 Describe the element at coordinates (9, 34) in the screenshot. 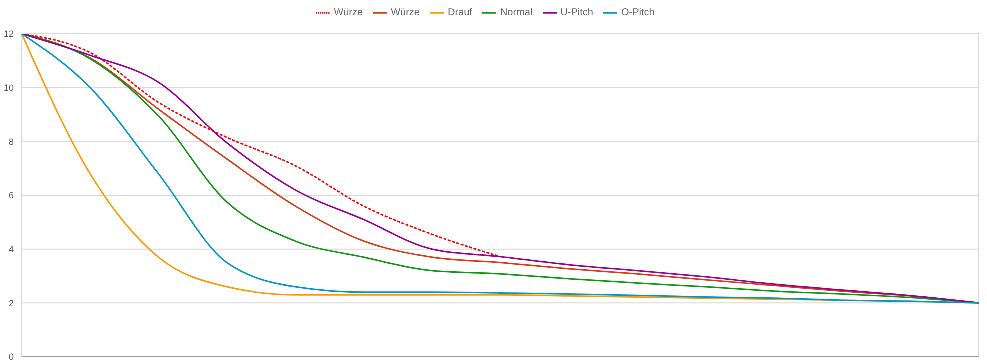

I see `y-tick-label: 12` at that location.